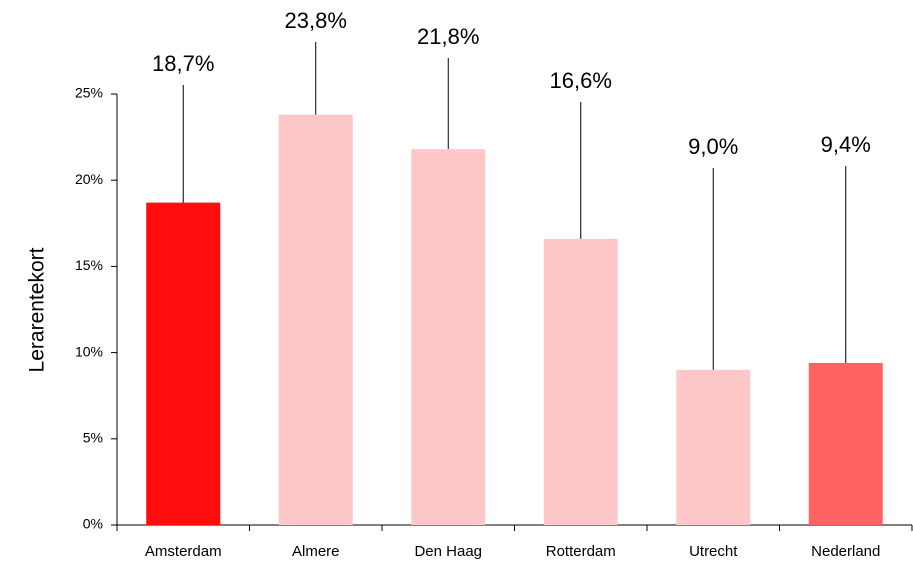 This screenshot has height=564, width=913. Describe the element at coordinates (93, 524) in the screenshot. I see `y-tick-label: 0%` at that location.